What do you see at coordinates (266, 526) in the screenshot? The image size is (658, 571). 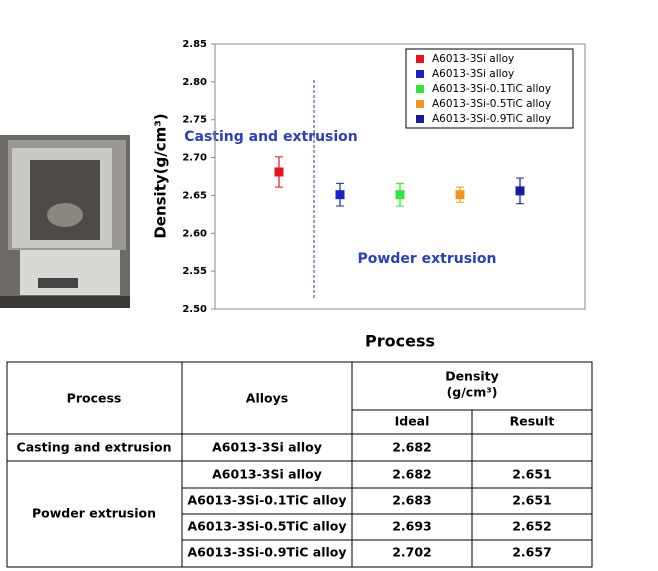 I see `cell: A6013-3Si-0.5TiC alloy` at bounding box center [266, 526].